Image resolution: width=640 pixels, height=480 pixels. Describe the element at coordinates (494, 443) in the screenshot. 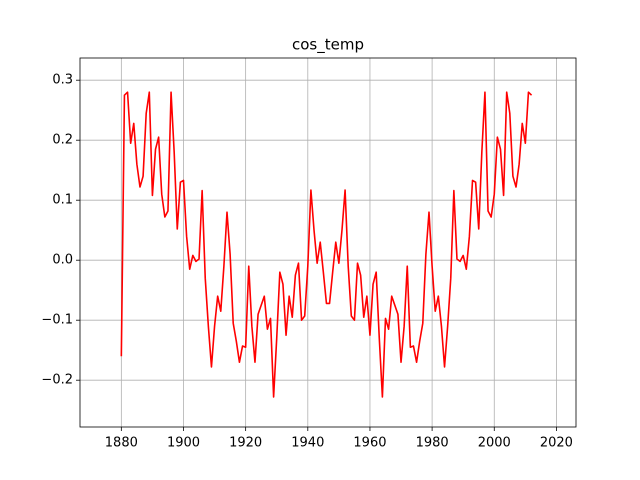

I see `x-tick-label: 2000` at that location.